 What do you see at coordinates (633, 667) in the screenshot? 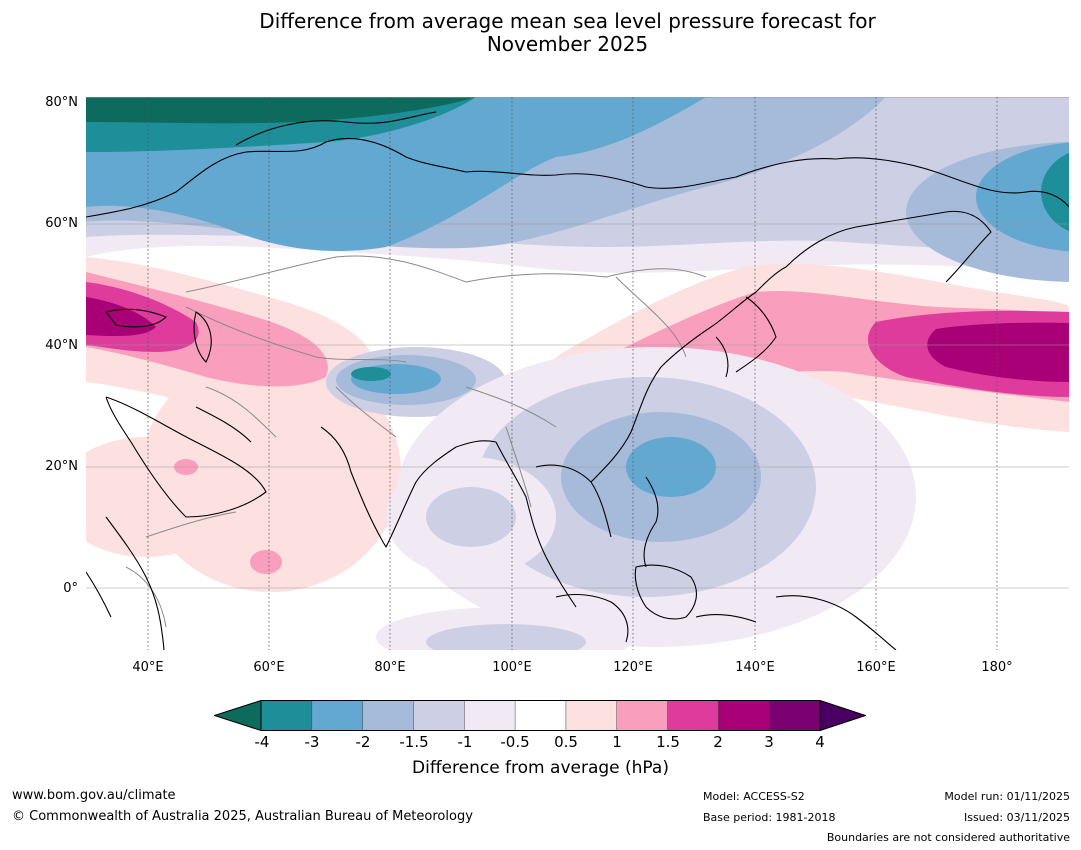
I see `lon-label-120e: 120°E` at bounding box center [633, 667].